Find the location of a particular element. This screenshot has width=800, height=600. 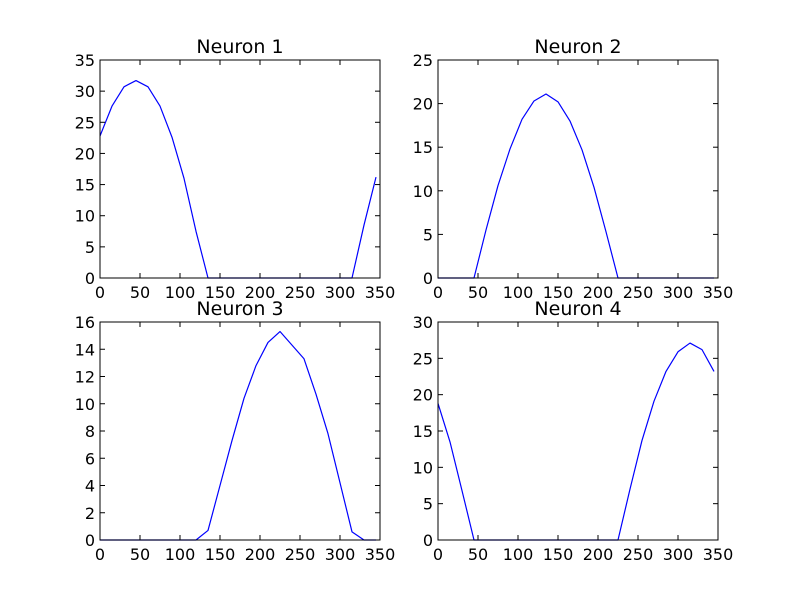

chart-title: Neuron 2 is located at coordinates (577, 47).